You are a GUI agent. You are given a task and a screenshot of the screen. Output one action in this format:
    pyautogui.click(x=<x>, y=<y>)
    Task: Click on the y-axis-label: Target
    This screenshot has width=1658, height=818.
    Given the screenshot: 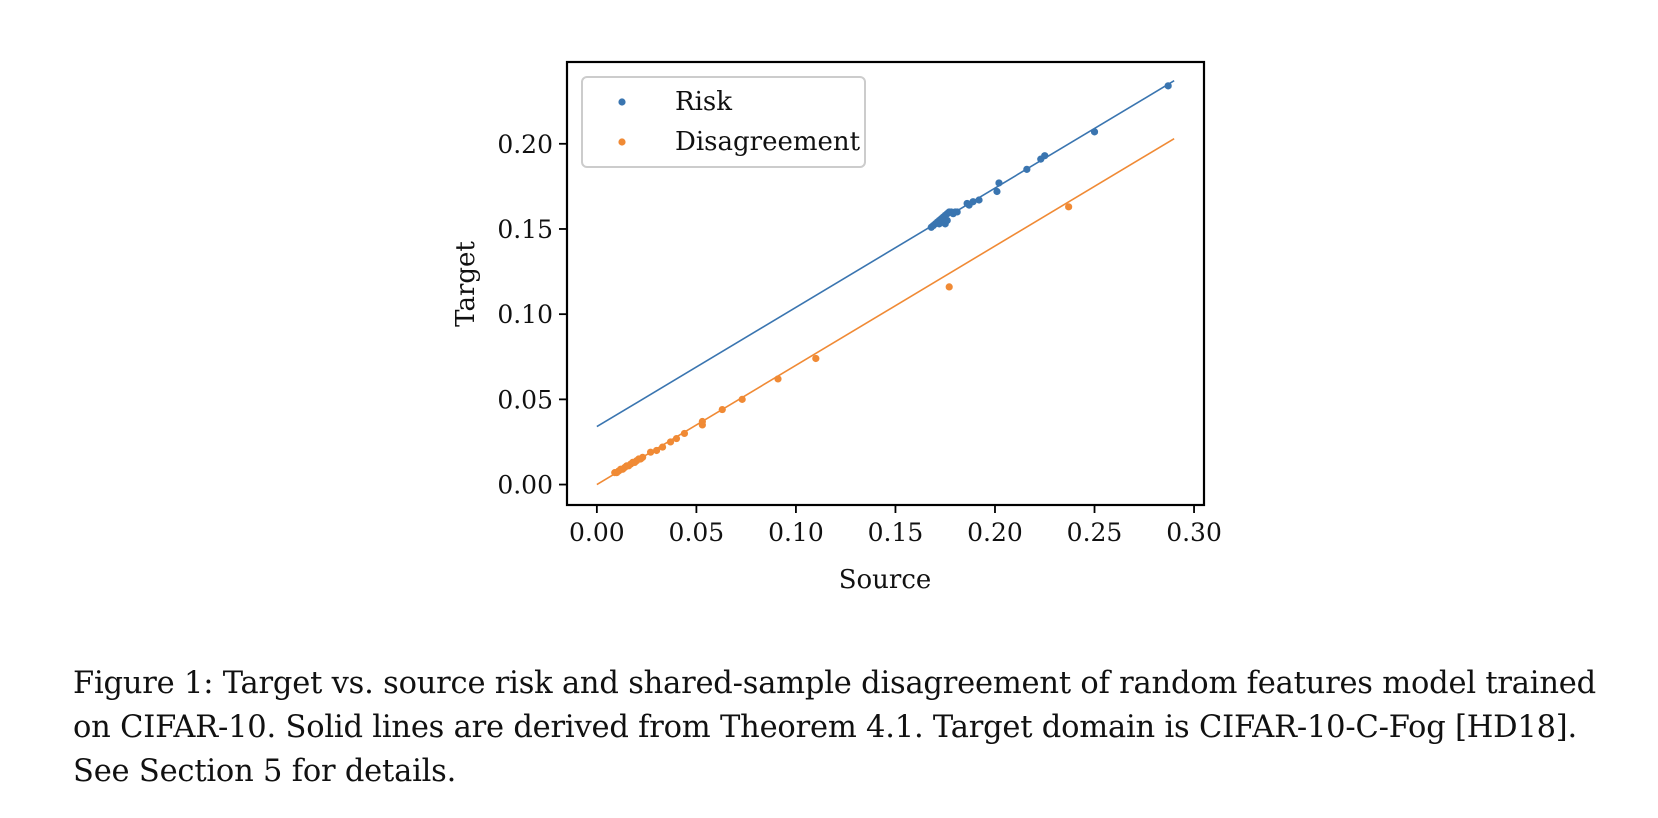 What is the action you would take?
    pyautogui.click(x=466, y=284)
    